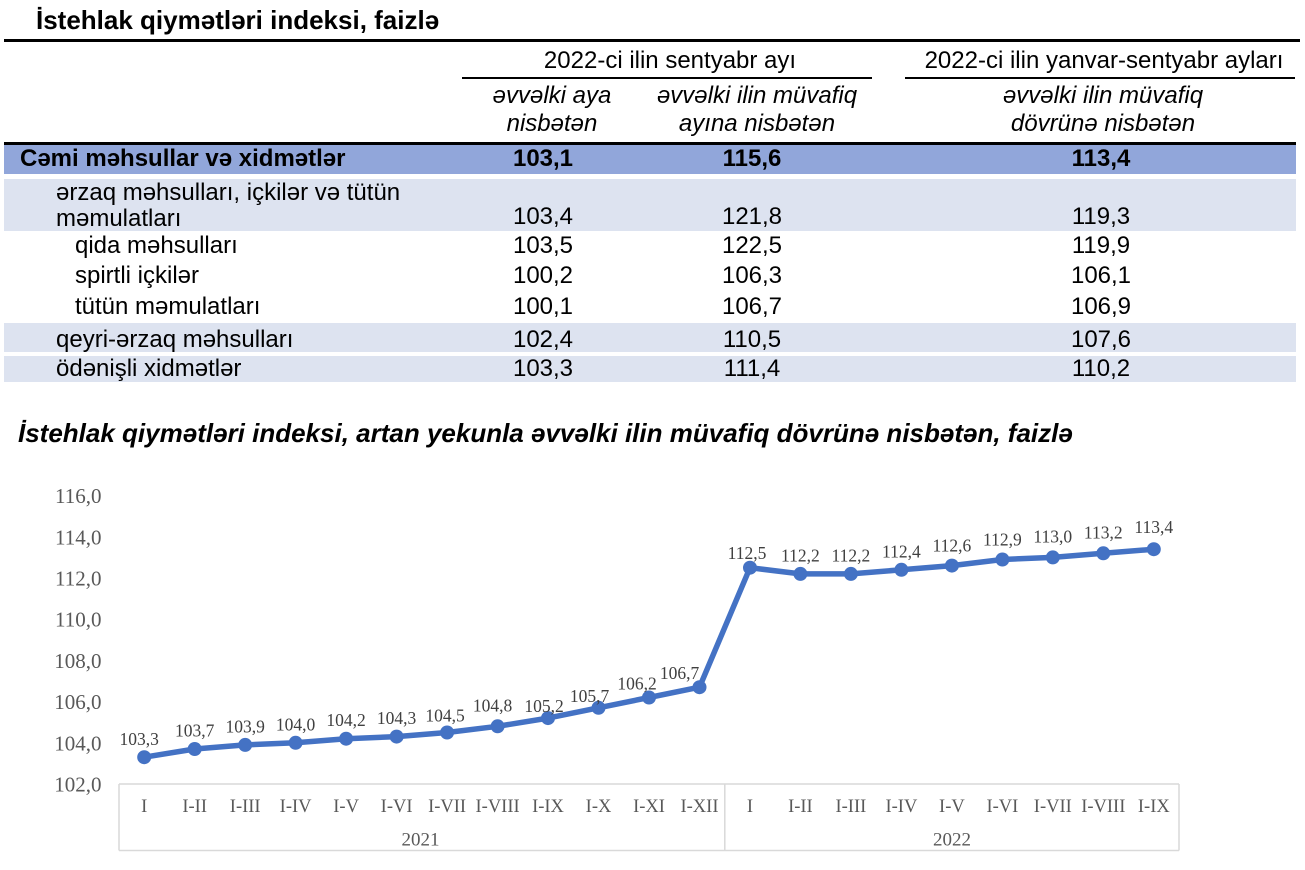 This screenshot has height=870, width=1305. I want to click on svg-text: 114,0, so click(78, 537).